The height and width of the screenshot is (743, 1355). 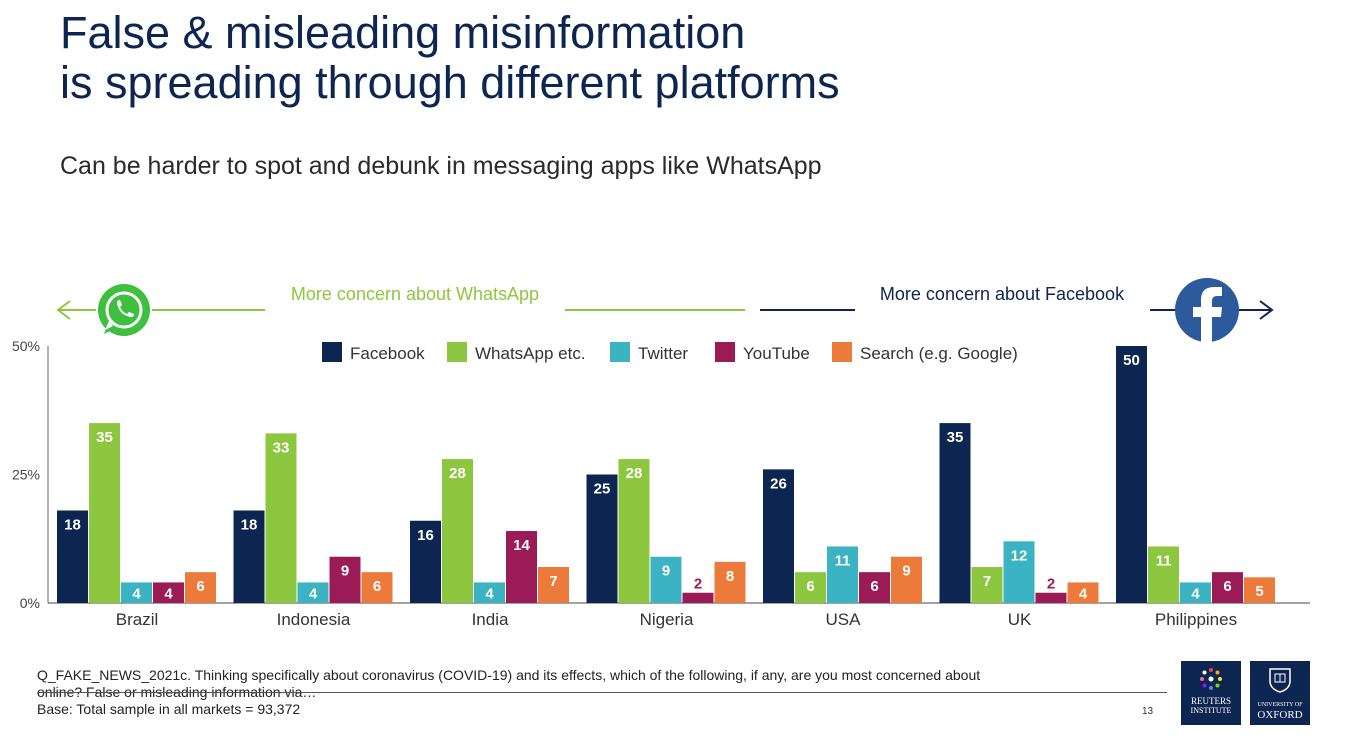 What do you see at coordinates (415, 310) in the screenshot?
I see `banner-left-label-bg` at bounding box center [415, 310].